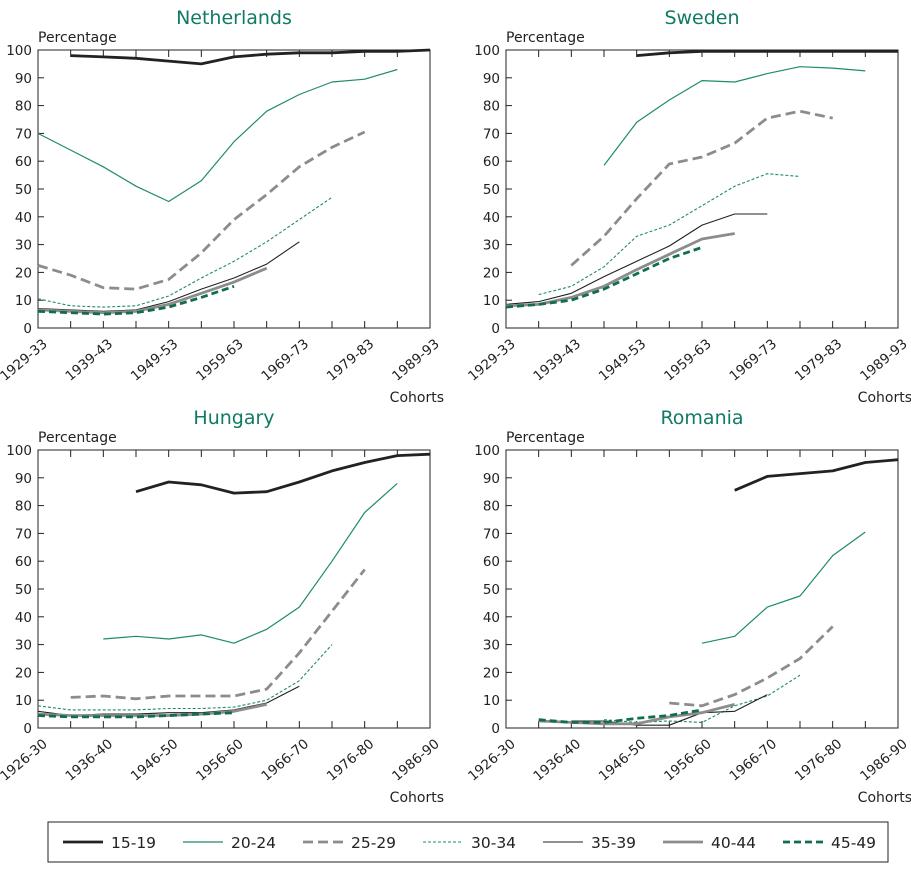  Describe the element at coordinates (23, 701) in the screenshot. I see `y-tick-label: 10` at that location.